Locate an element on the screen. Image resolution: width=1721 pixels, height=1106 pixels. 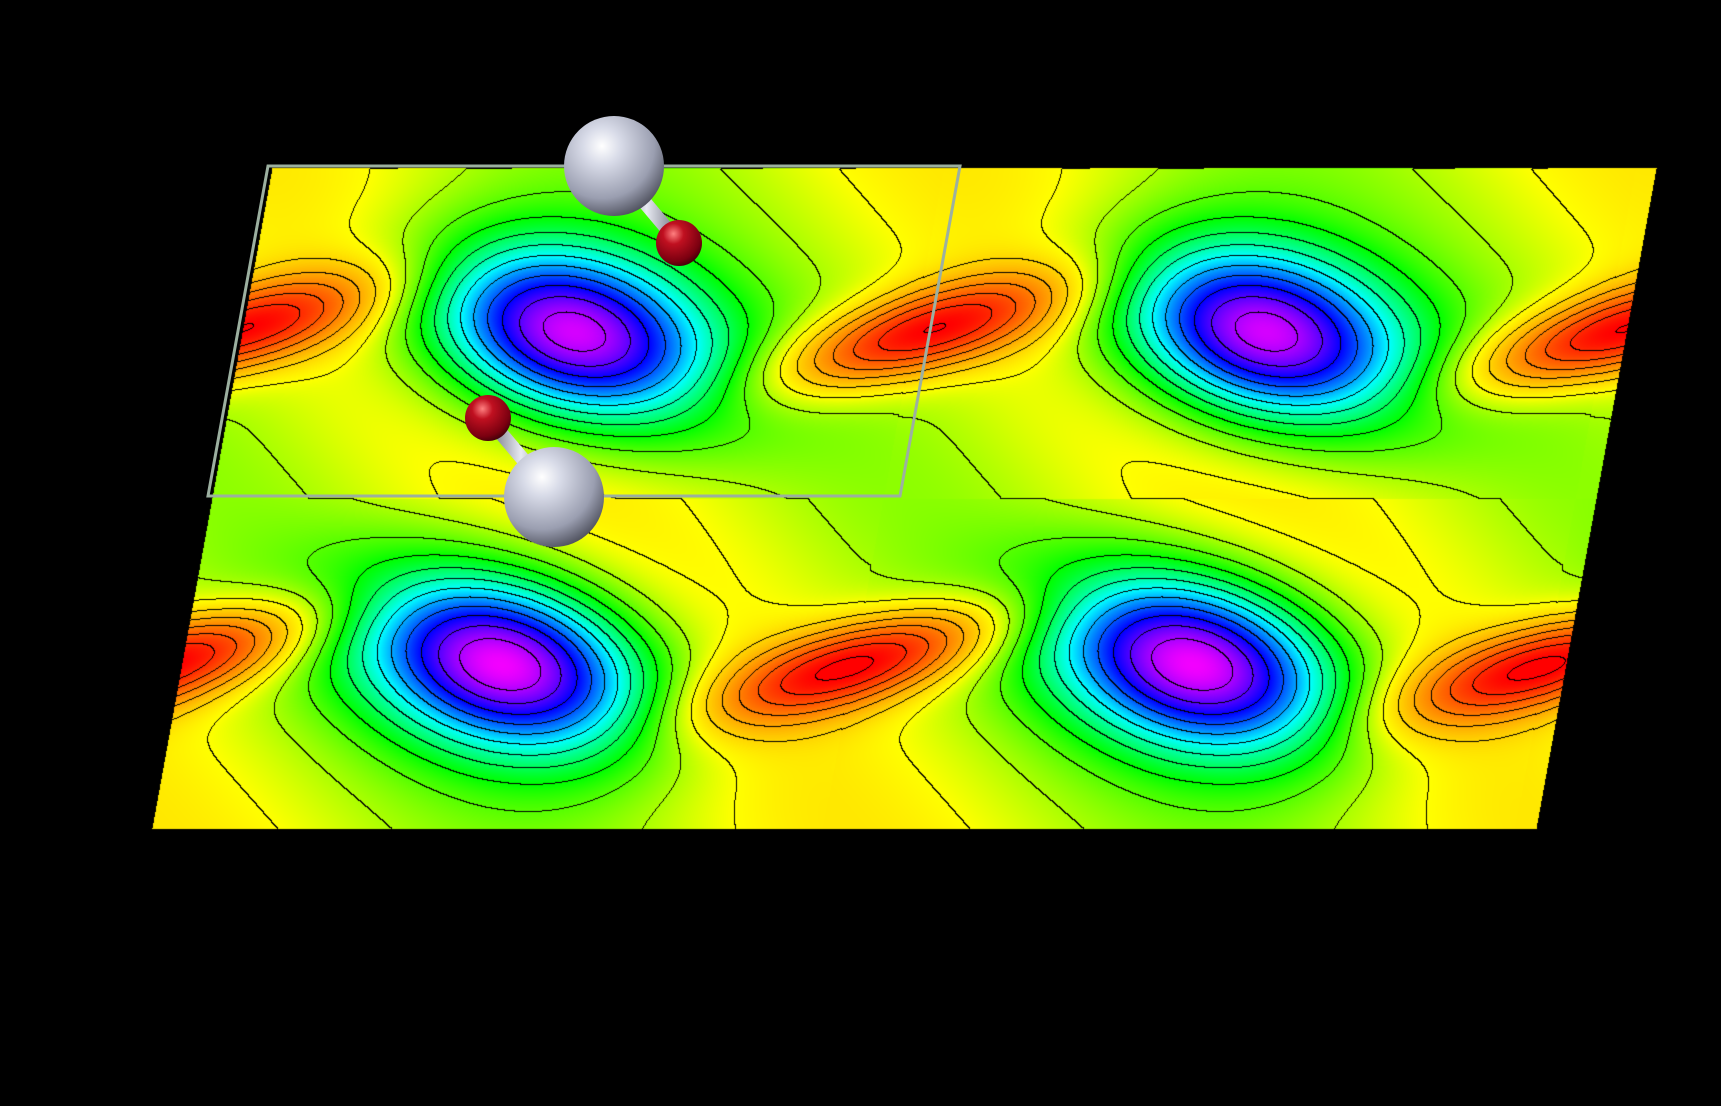
unit-cell-outline is located at coordinates (584, 331).